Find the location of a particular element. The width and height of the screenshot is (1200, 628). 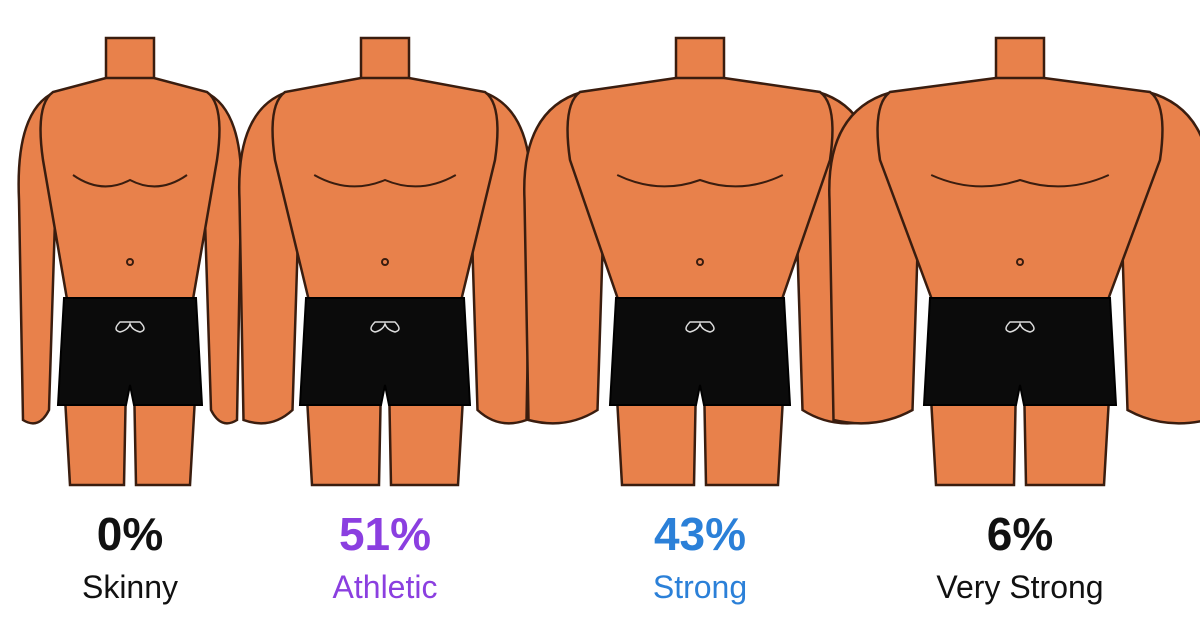

figure is located at coordinates (130, 261).